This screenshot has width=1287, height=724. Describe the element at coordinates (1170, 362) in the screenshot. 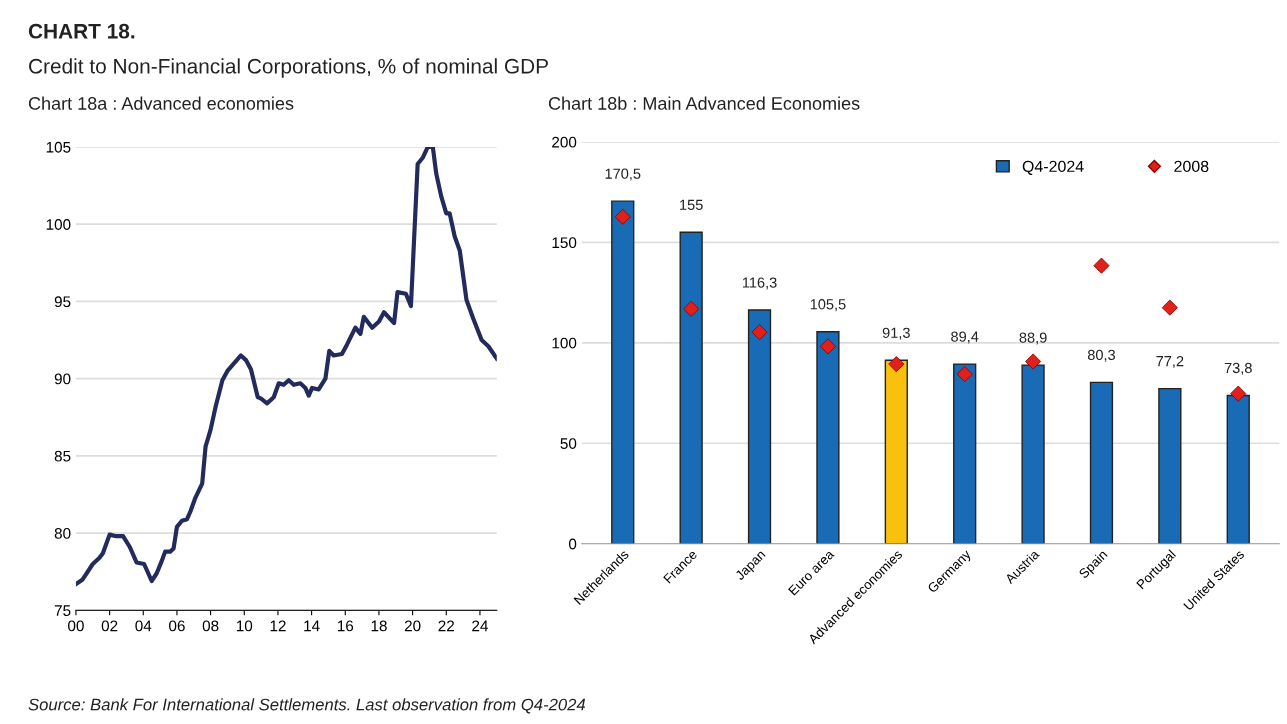

I see `data-label: 77,2` at that location.